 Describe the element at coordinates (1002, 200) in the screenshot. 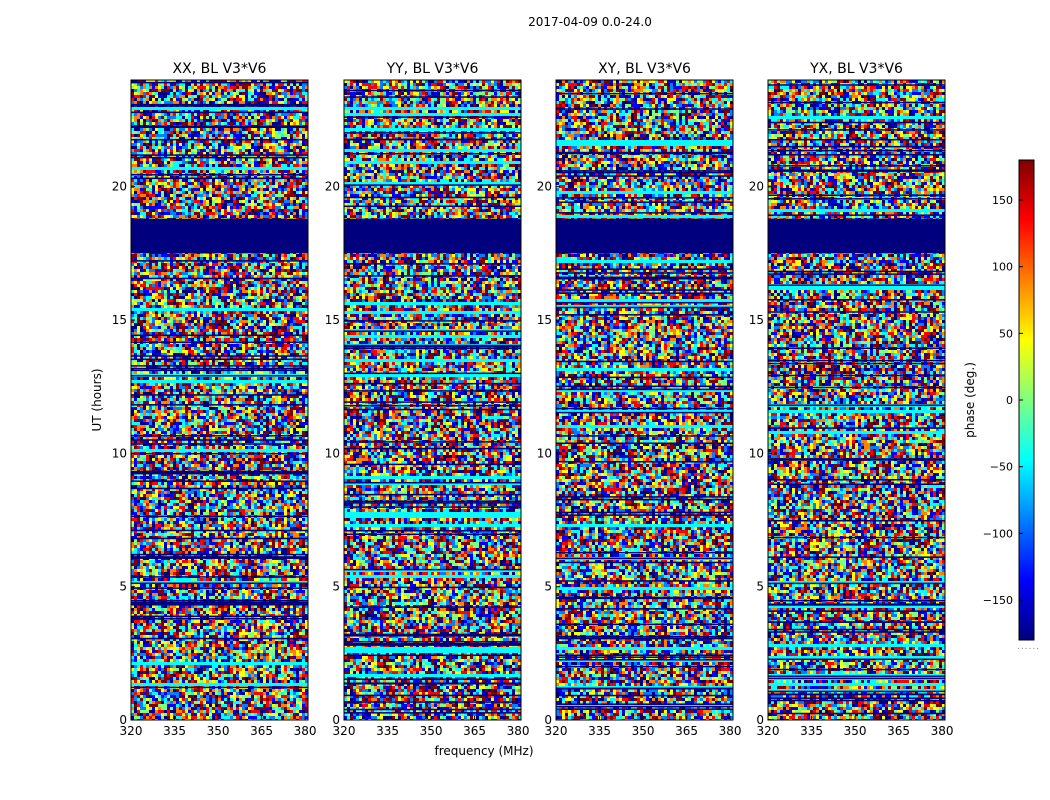

I see `colorbar-tick-label: 150` at that location.